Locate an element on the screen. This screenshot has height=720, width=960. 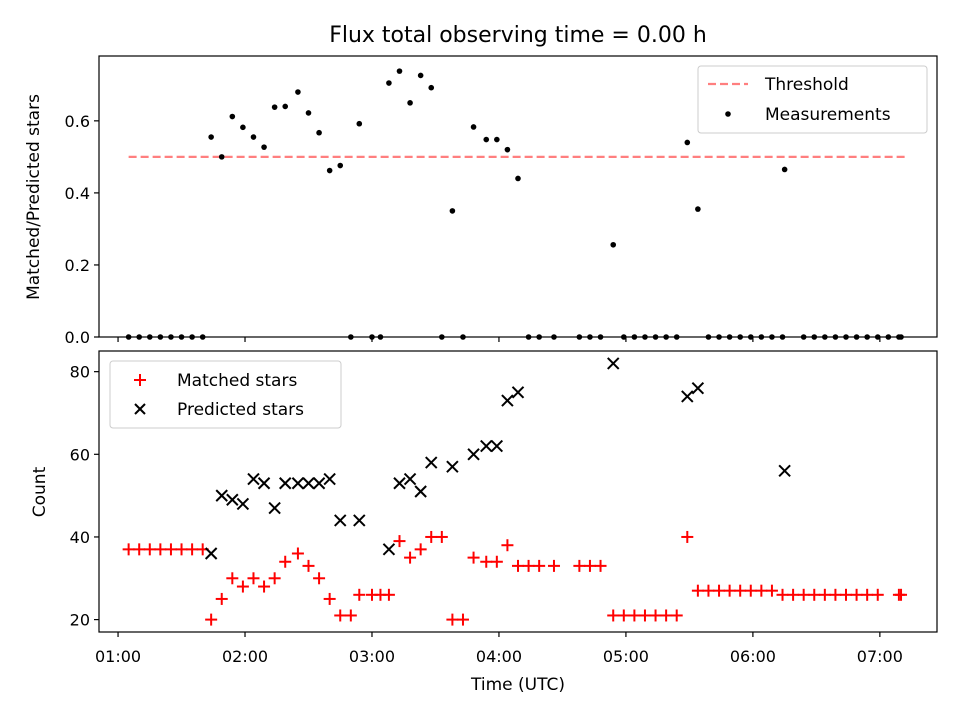
bottom-x-ticks: 01:00 02:00 03:00 04:00 05:00 06:00 07:00 is located at coordinates (499, 649).